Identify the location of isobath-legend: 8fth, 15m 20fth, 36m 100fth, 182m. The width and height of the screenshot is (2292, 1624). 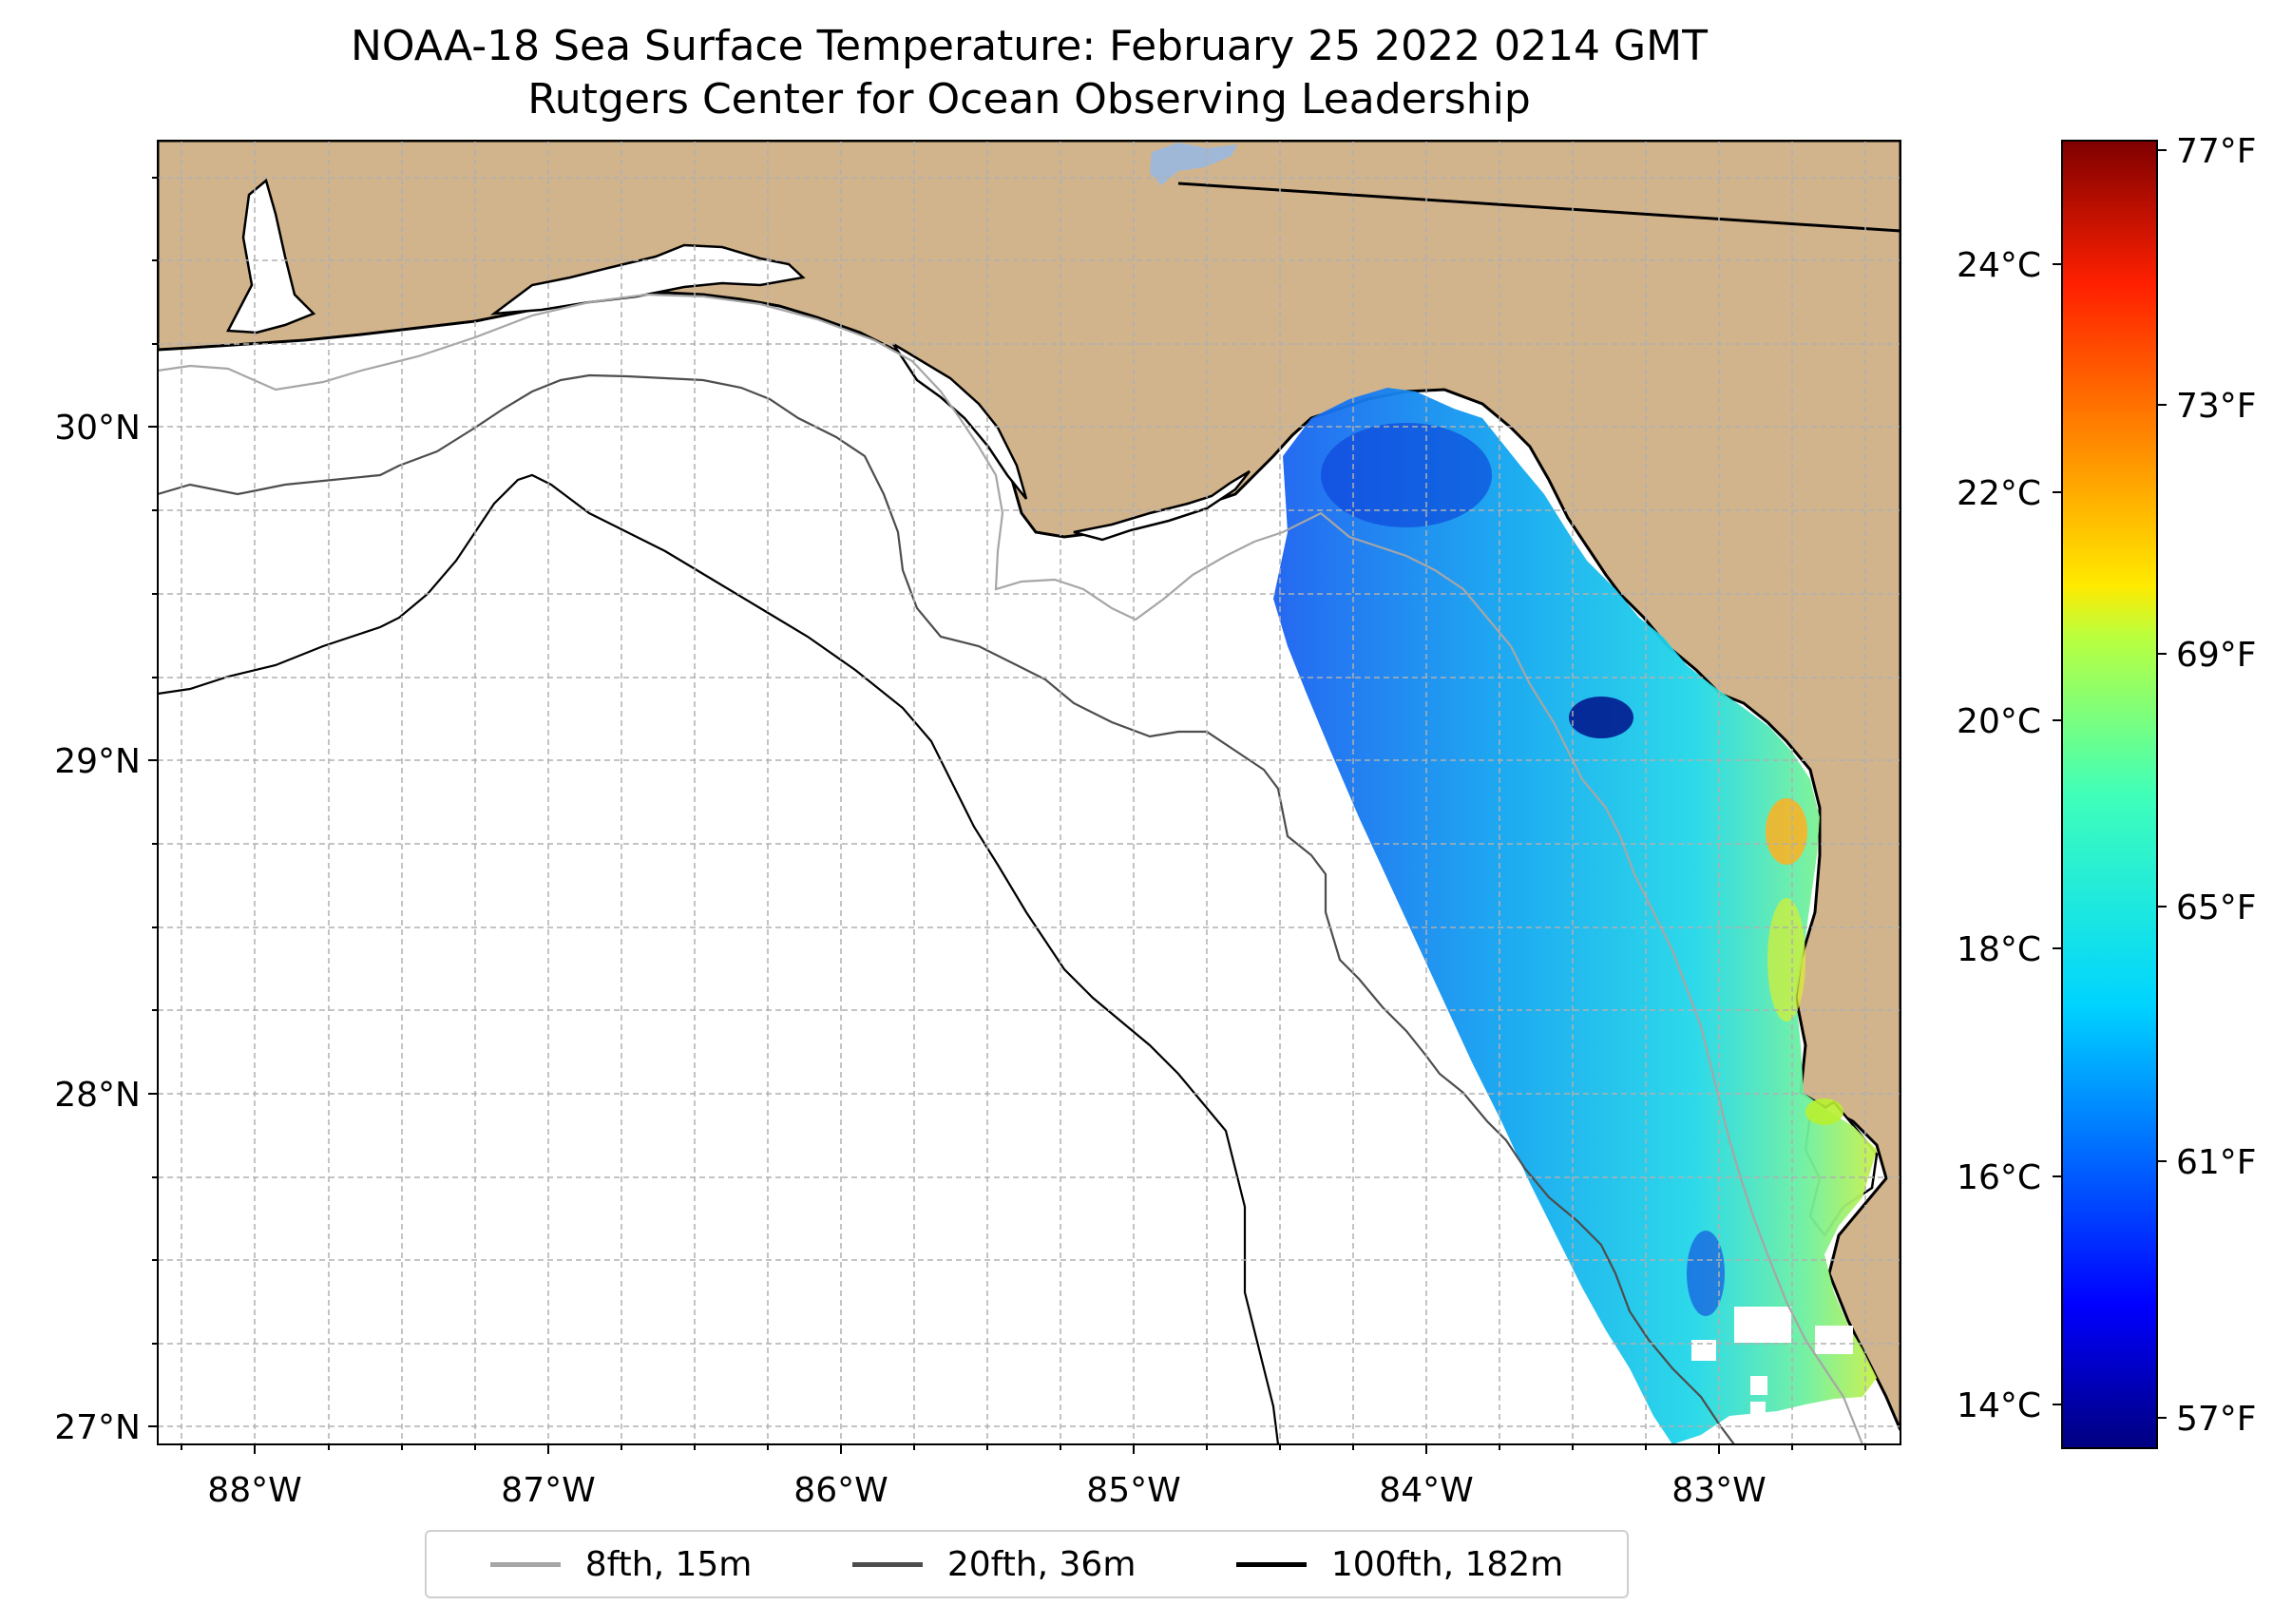
(1027, 1564).